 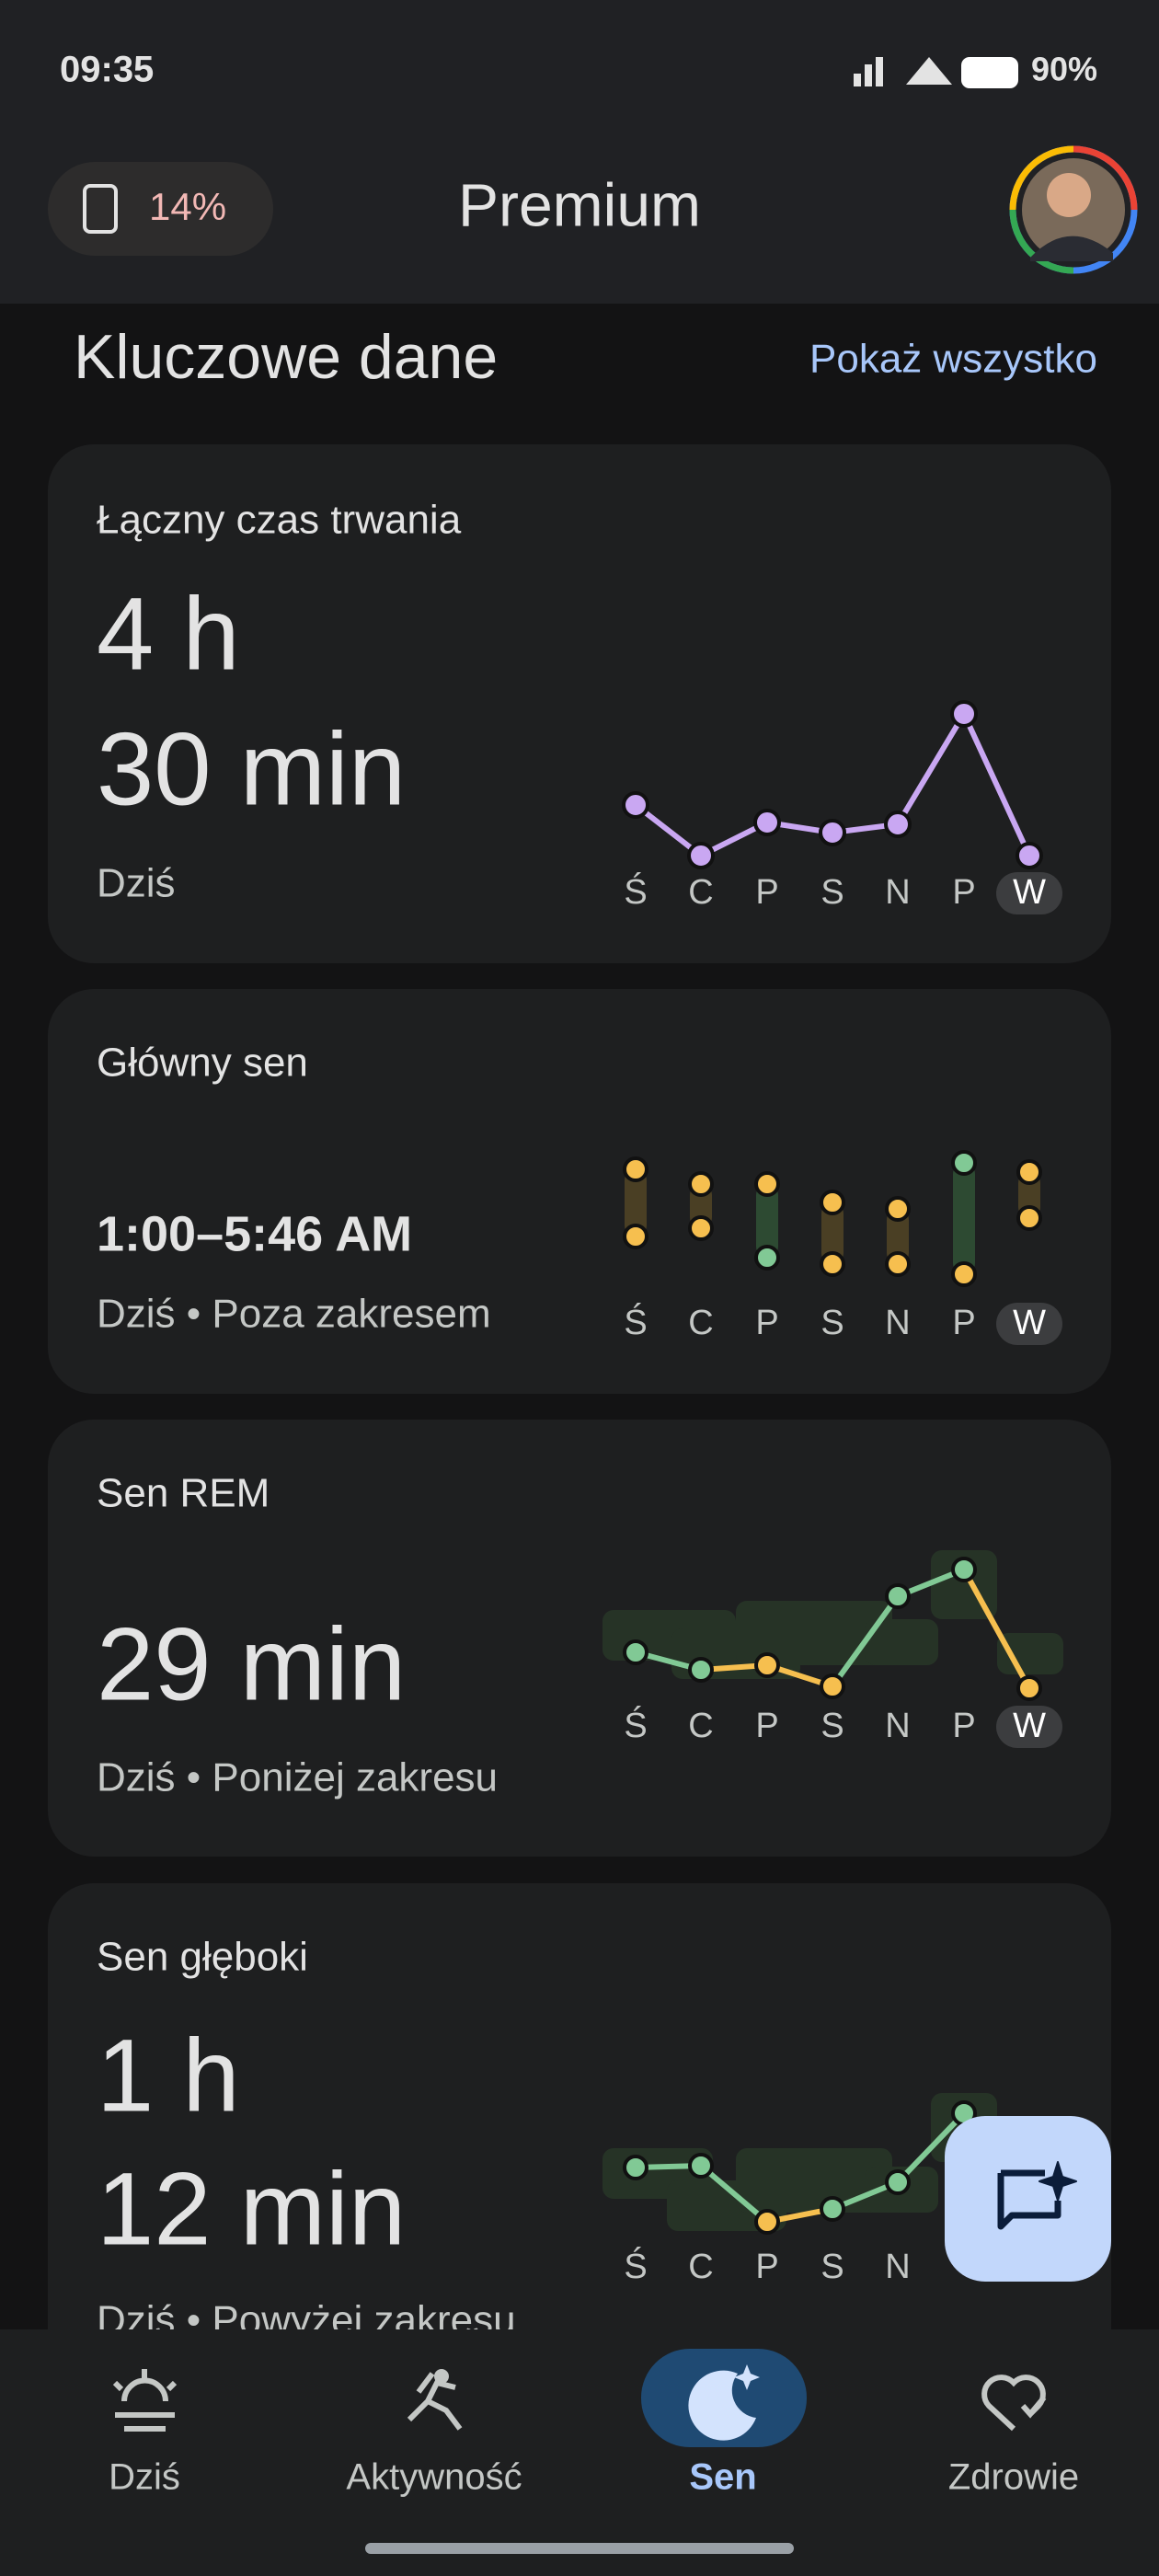 What do you see at coordinates (251, 2209) in the screenshot?
I see `card-value: 12 min` at bounding box center [251, 2209].